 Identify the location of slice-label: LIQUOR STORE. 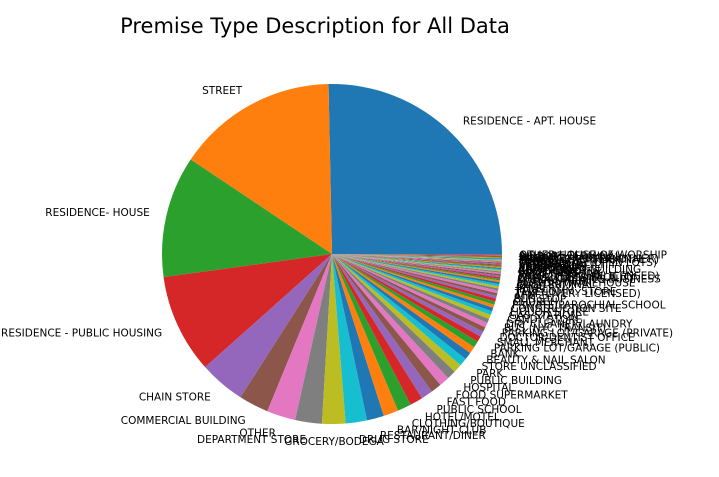
(549, 313).